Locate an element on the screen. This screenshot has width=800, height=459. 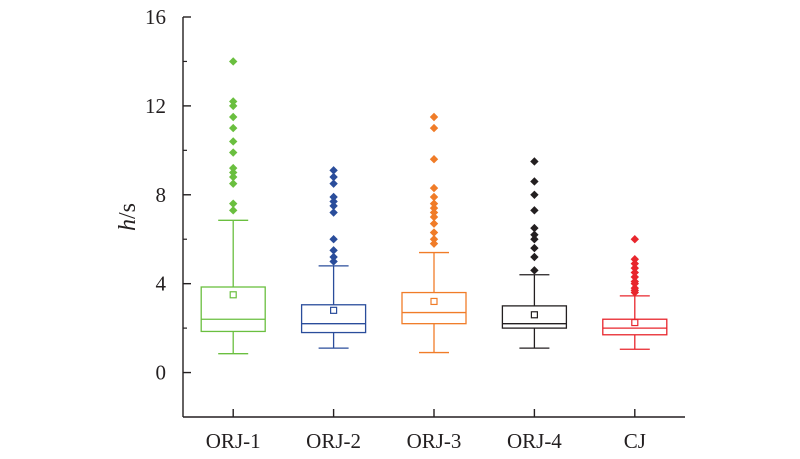
x-tick-label: ORJ-3 is located at coordinates (434, 441).